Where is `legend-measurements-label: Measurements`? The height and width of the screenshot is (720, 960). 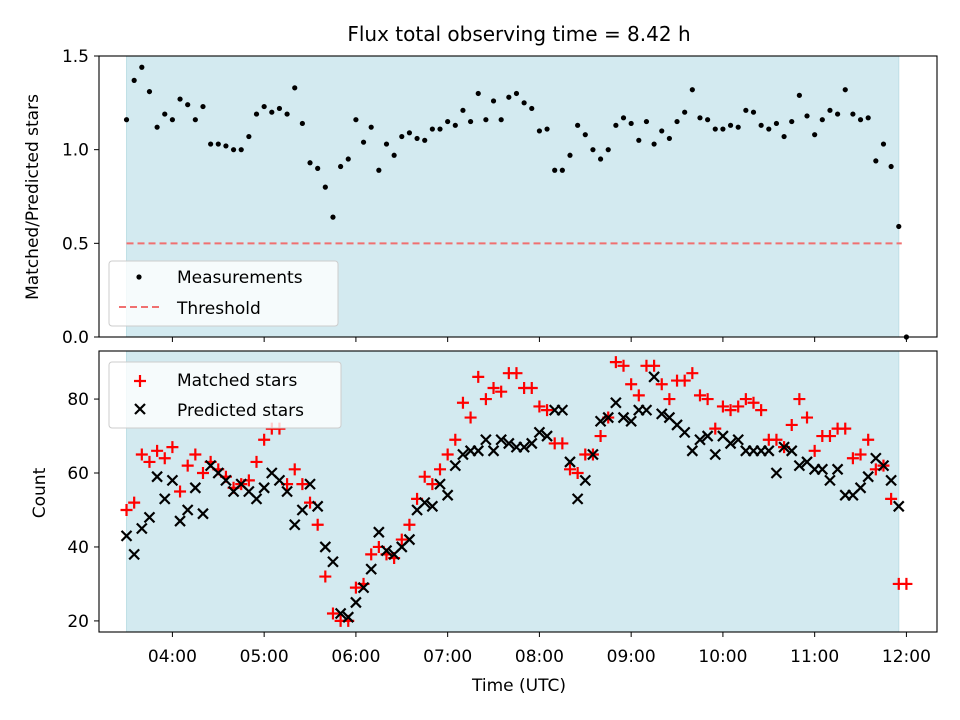
legend-measurements-label: Measurements is located at coordinates (240, 278).